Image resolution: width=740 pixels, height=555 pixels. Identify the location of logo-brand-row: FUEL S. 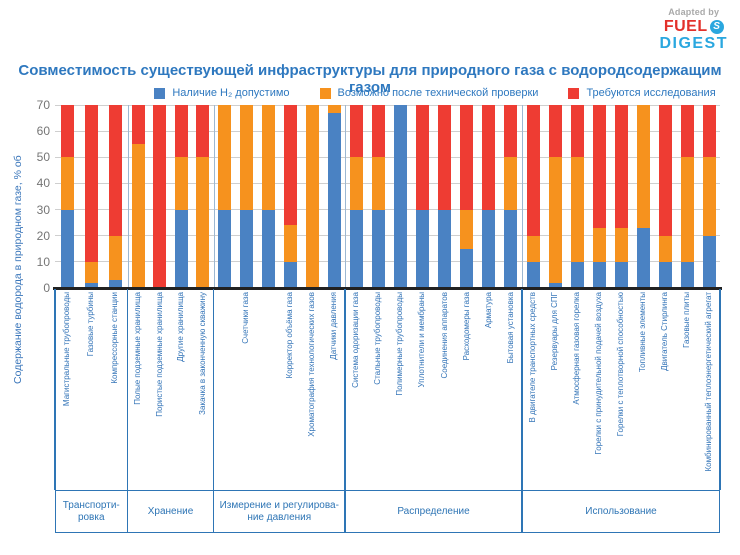
(693, 27).